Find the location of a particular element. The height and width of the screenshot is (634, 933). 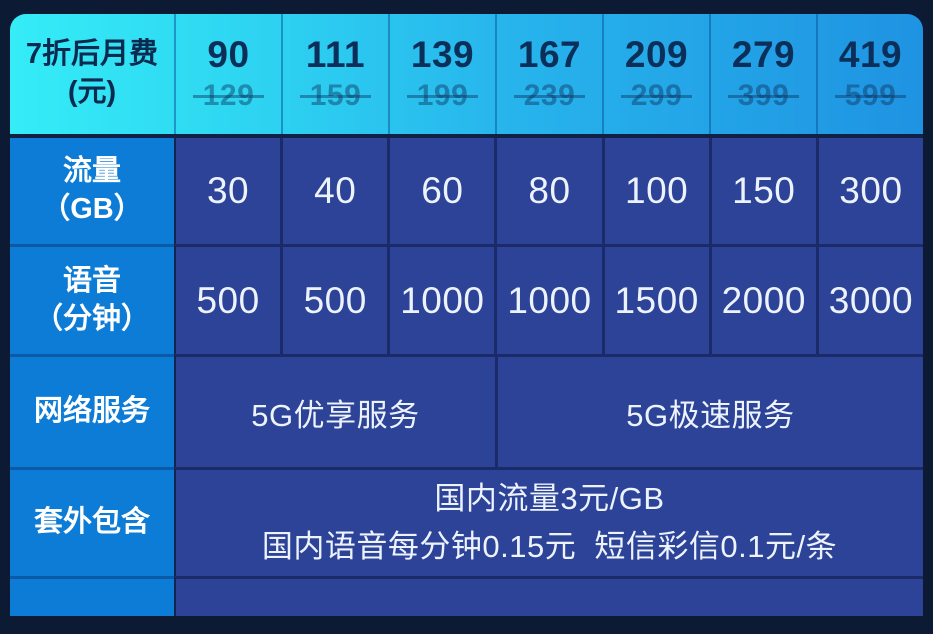

plan-price-cell: 209 299 is located at coordinates (655, 74).